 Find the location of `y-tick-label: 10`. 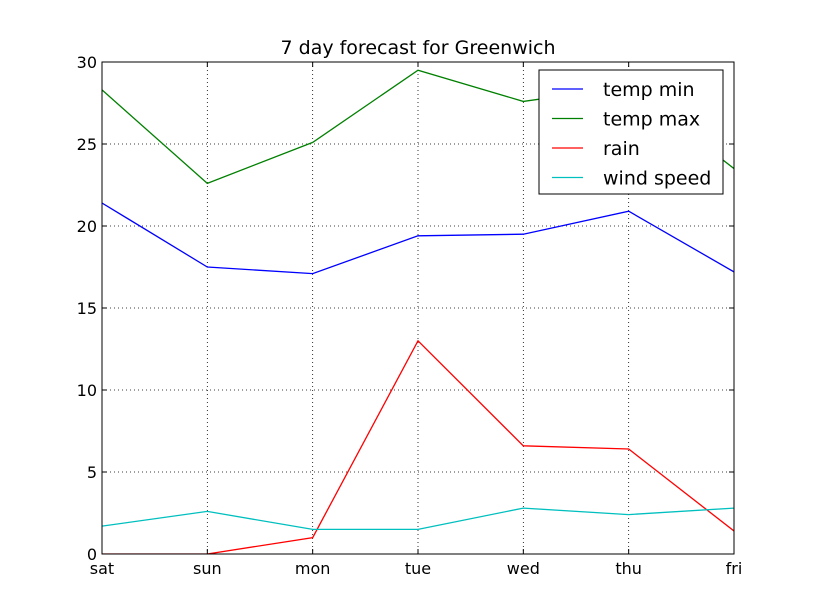

y-tick-label: 10 is located at coordinates (87, 390).